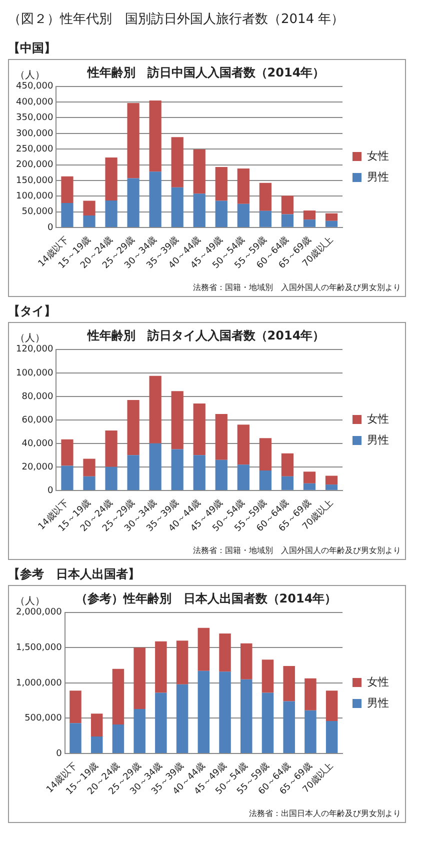  I want to click on y-tick-label: 1,500,000, so click(39, 648).